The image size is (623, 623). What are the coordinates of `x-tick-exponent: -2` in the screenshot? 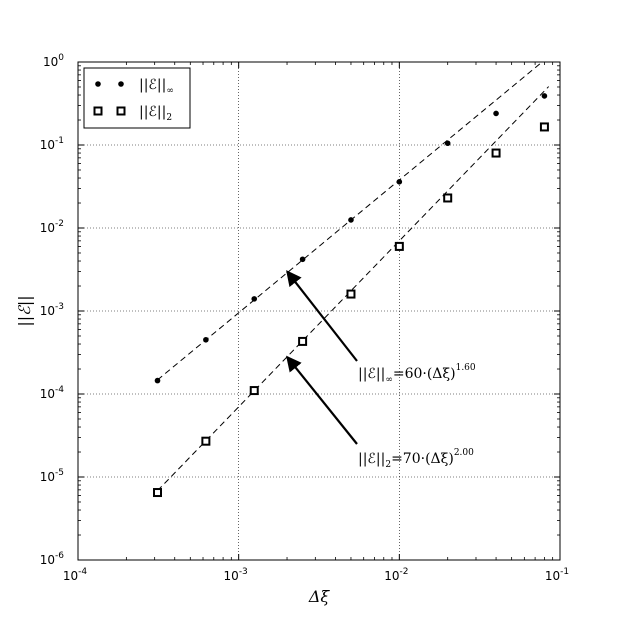 It's located at (403, 572).